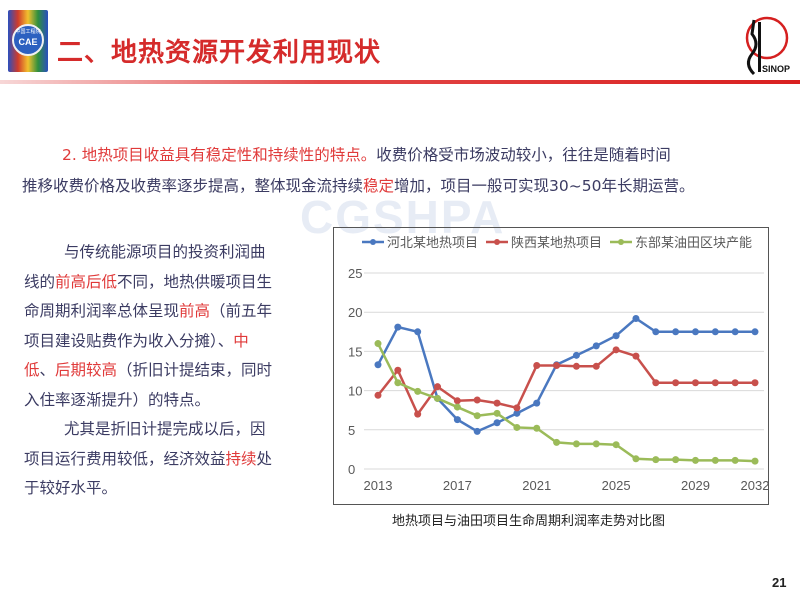 This screenshot has width=800, height=600. I want to click on cae-logo-cn: 中国工程院, so click(28, 32).